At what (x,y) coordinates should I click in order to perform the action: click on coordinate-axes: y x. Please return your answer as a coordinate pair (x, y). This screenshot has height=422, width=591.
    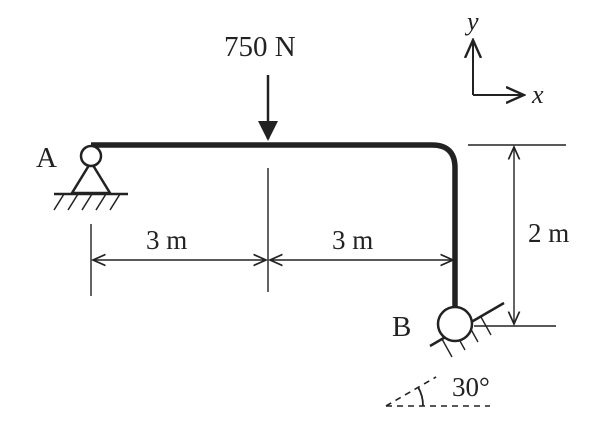
    Looking at the image, I should click on (504, 58).